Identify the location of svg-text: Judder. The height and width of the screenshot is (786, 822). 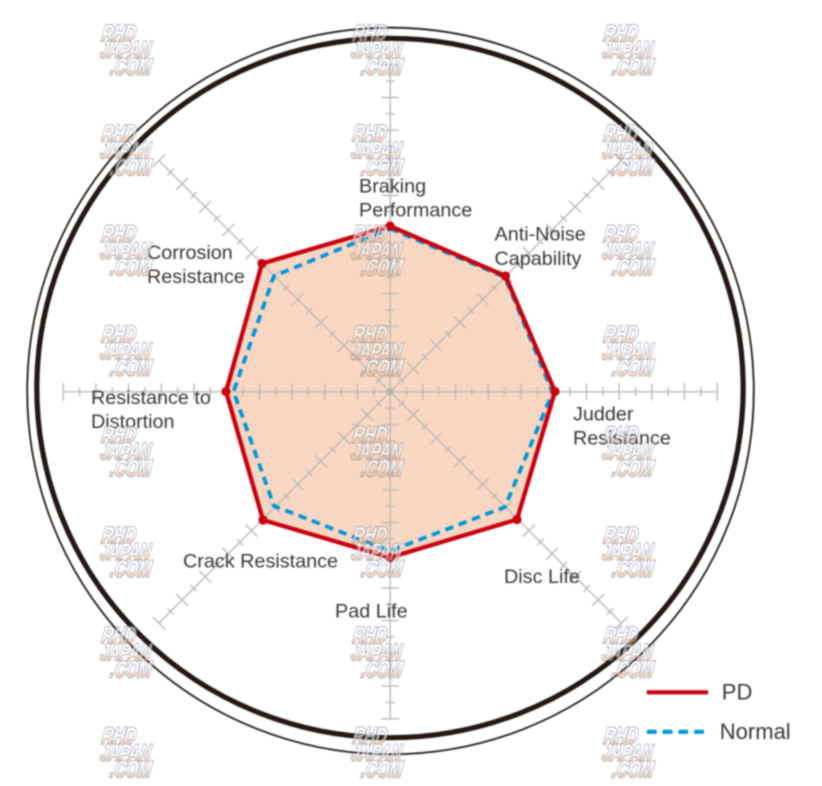
(603, 414).